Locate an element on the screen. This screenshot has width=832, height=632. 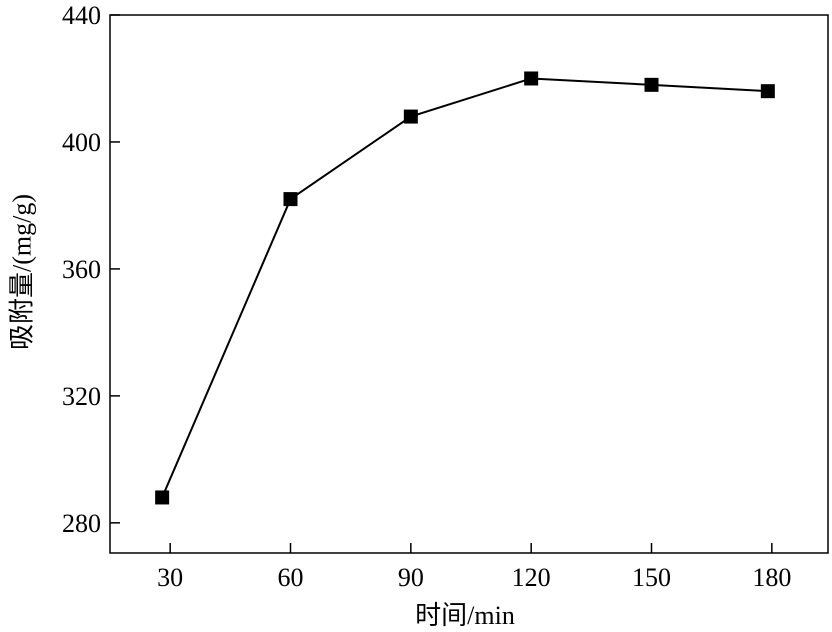
y-tick-label: 280 is located at coordinates (81, 523).